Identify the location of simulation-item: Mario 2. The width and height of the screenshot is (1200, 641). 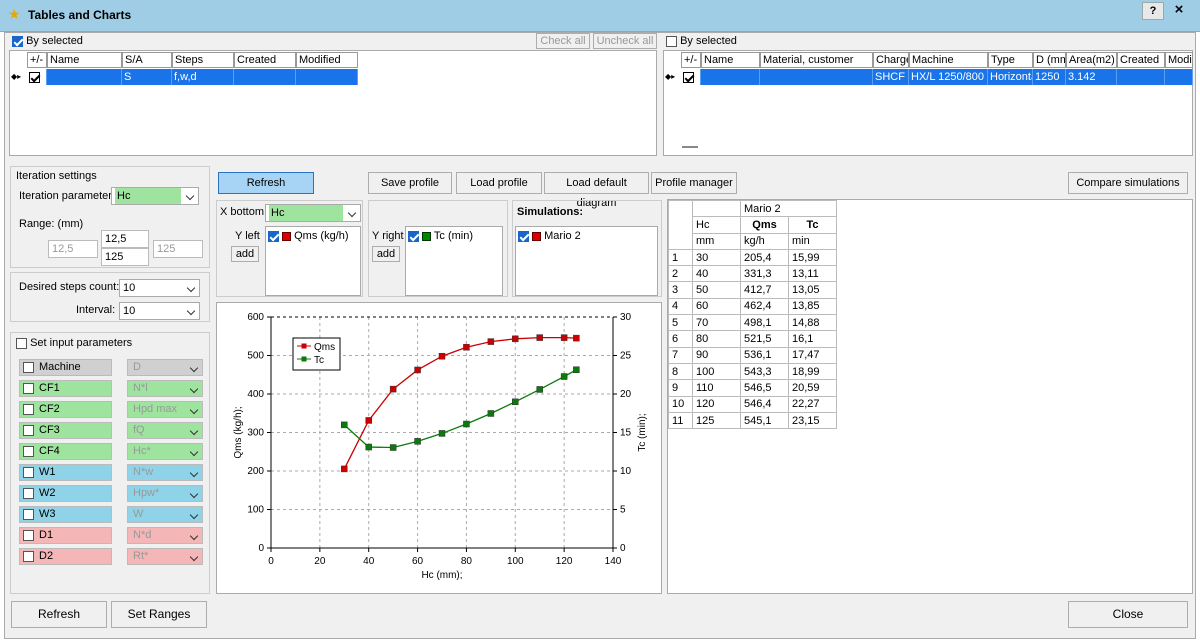
(549, 236).